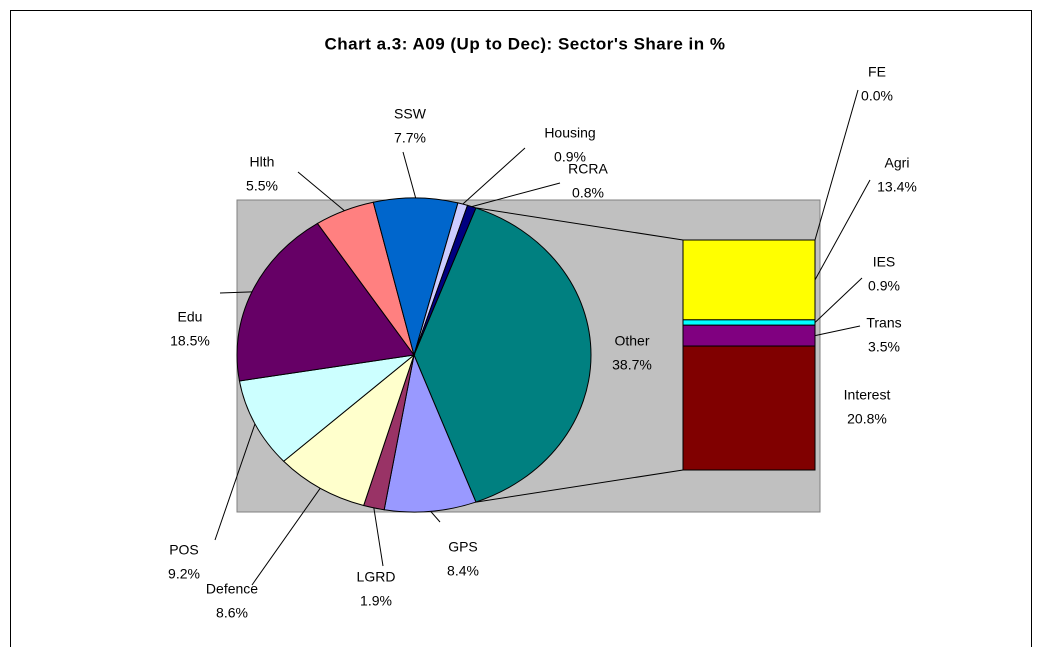 Image resolution: width=1042 pixels, height=647 pixels. I want to click on data-label-value: 0.8%, so click(588, 193).